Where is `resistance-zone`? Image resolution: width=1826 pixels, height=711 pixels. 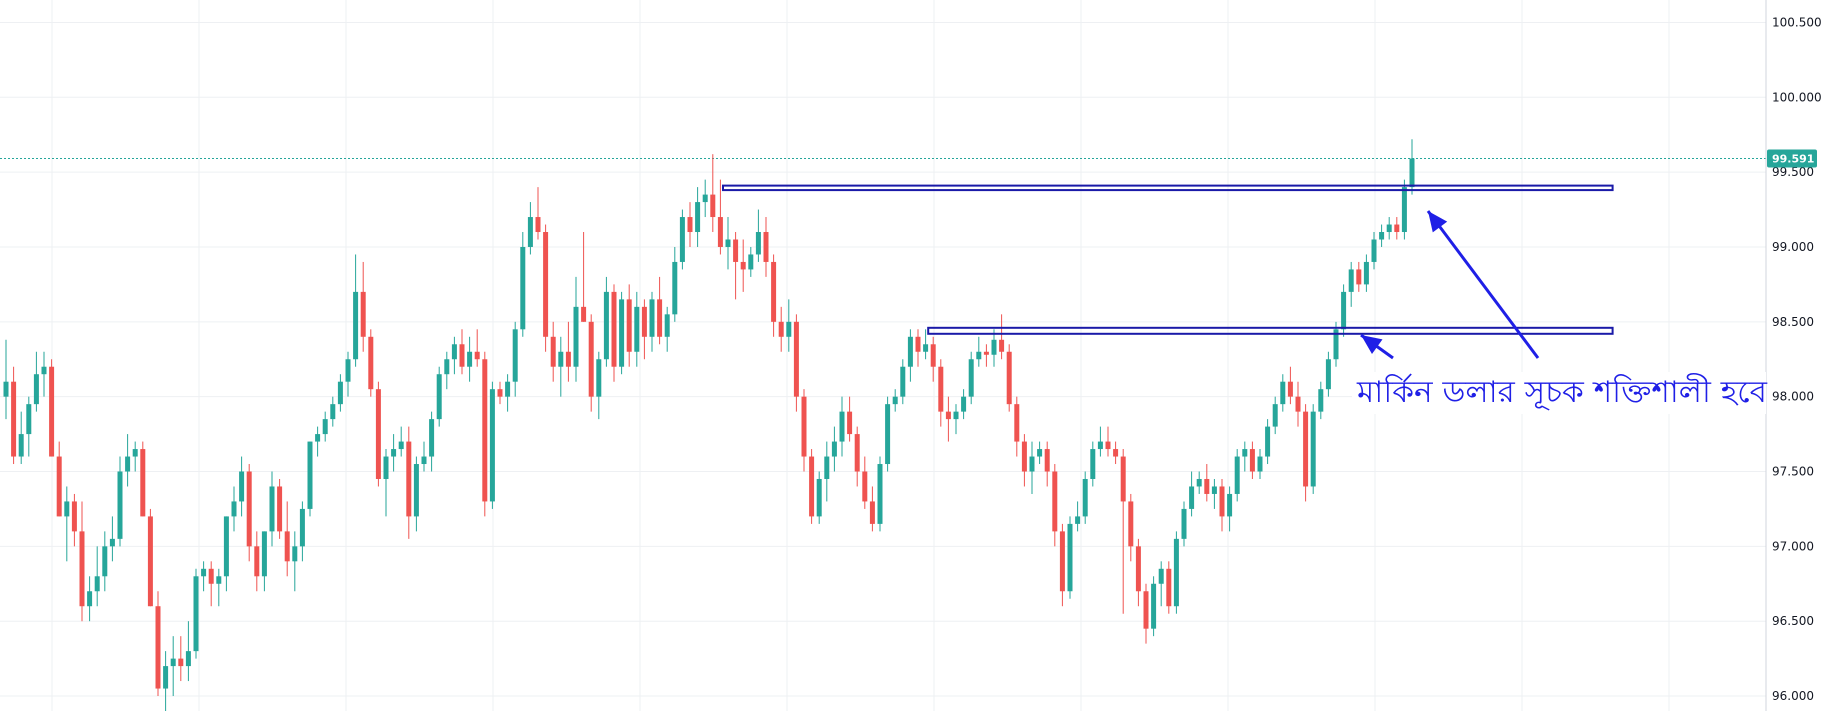 resistance-zone is located at coordinates (1270, 330).